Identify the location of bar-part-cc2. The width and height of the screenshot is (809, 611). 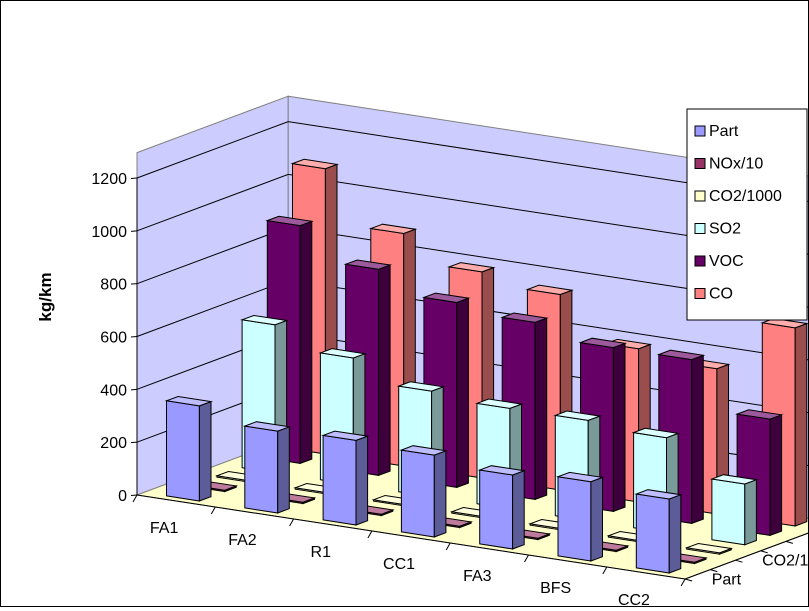
(658, 531).